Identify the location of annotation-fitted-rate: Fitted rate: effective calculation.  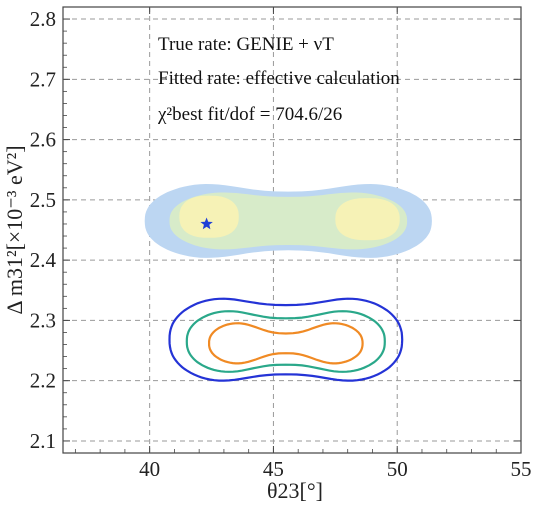
(279, 78).